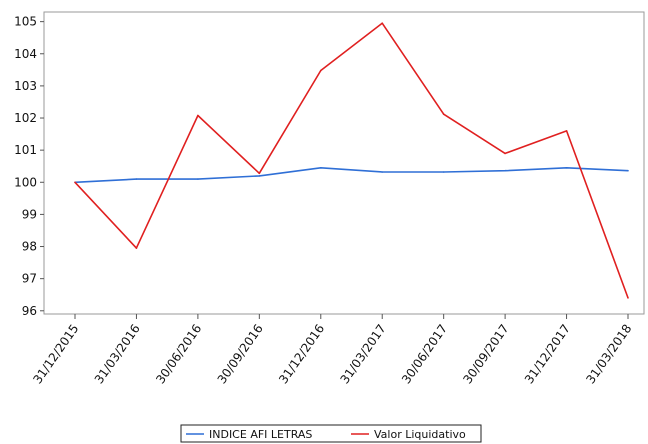 This screenshot has height=444, width=648. Describe the element at coordinates (25, 118) in the screenshot. I see `y-tick-label: 102` at that location.